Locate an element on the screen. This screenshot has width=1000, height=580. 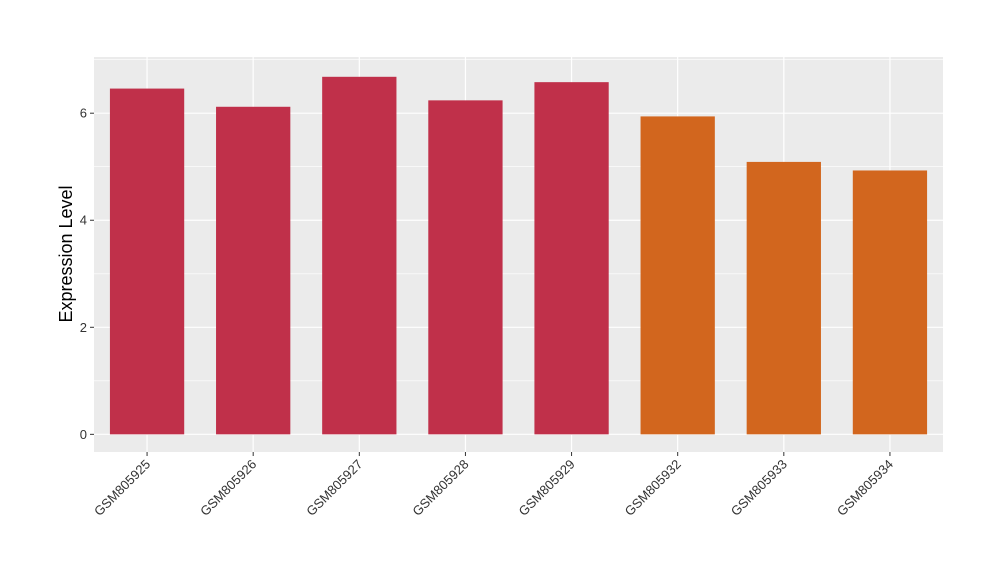
y-axis: 0 2 4 6 is located at coordinates (87, 274).